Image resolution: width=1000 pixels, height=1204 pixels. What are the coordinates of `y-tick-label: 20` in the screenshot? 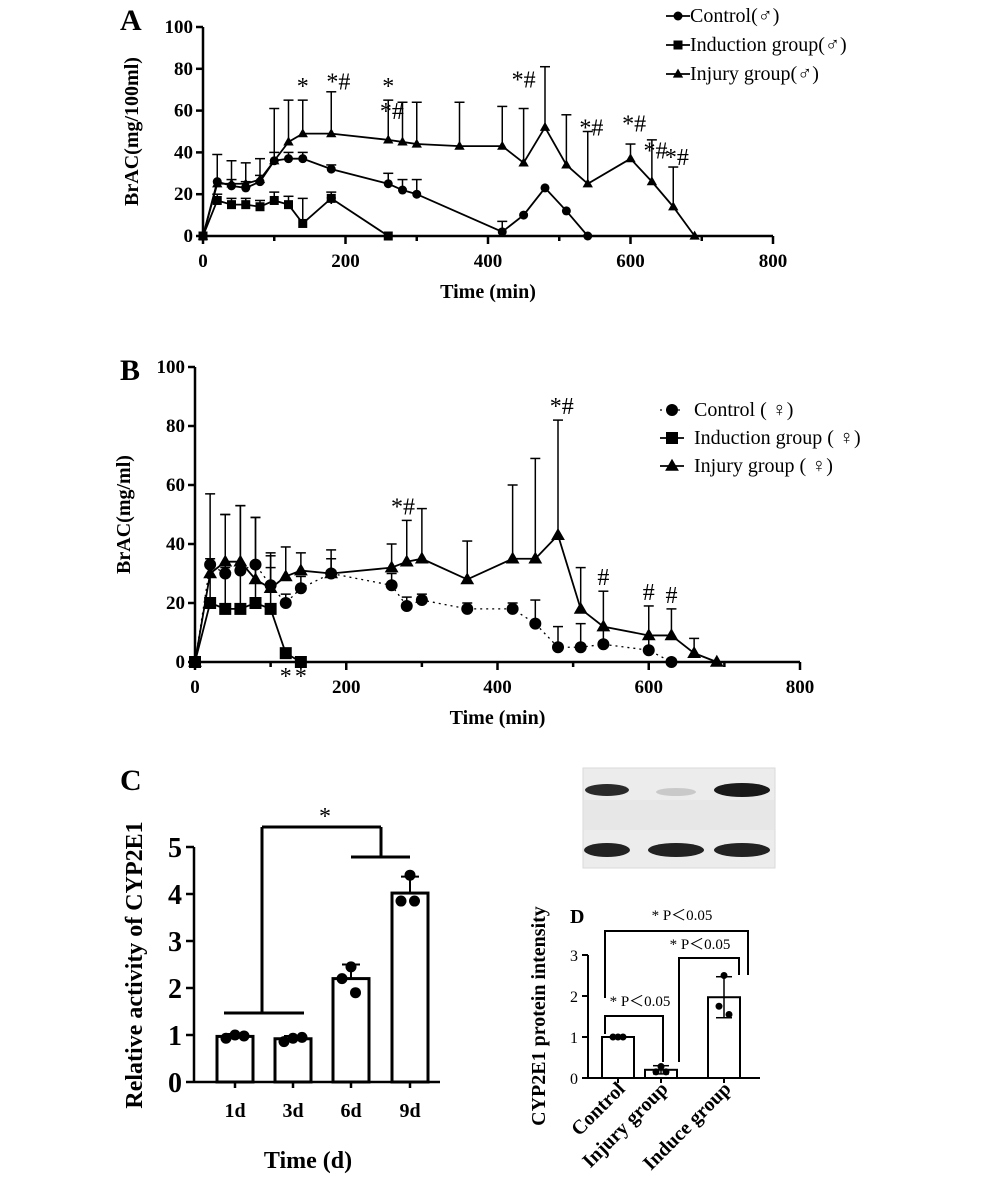 It's located at (175, 603).